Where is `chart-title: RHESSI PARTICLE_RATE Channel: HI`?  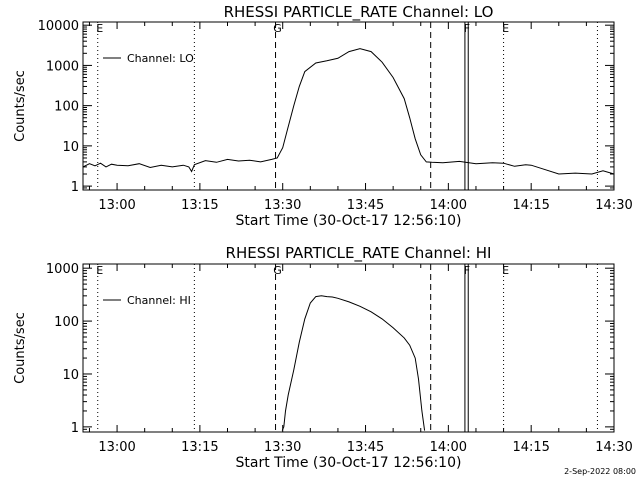 chart-title: RHESSI PARTICLE_RATE Channel: HI is located at coordinates (359, 253).